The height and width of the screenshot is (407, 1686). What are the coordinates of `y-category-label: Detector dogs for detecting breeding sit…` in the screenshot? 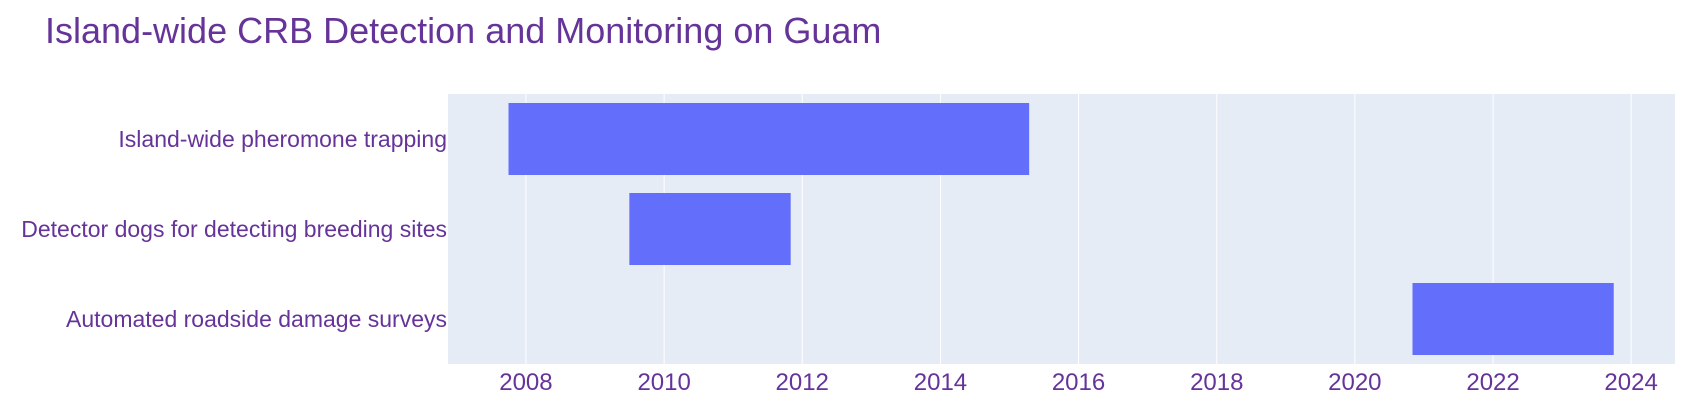 It's located at (234, 229).